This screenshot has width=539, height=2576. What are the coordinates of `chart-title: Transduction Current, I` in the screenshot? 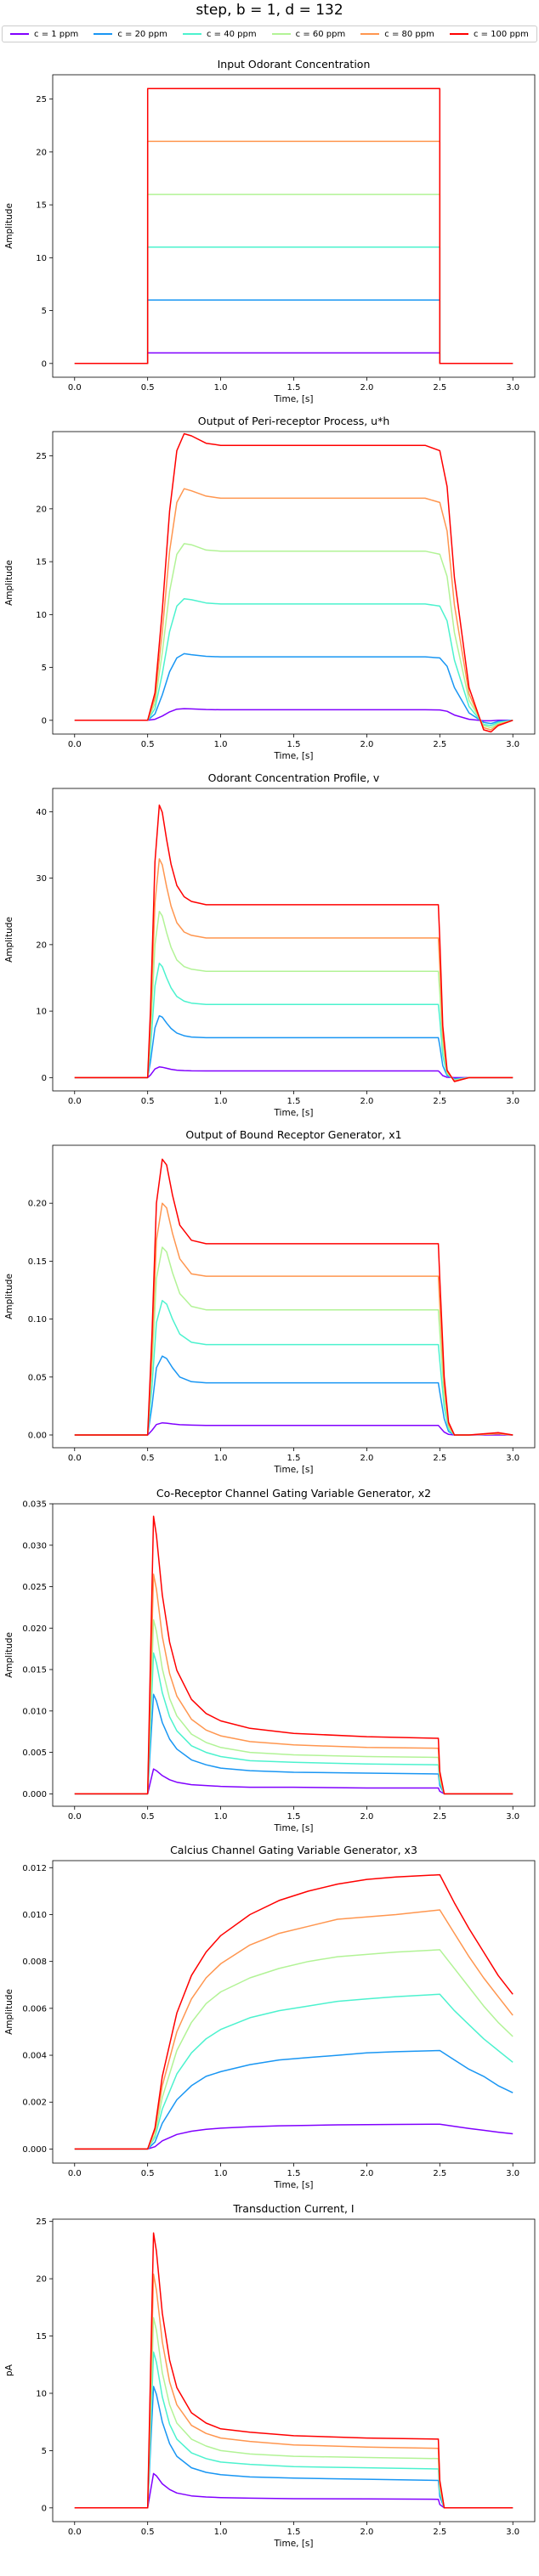 It's located at (293, 2208).